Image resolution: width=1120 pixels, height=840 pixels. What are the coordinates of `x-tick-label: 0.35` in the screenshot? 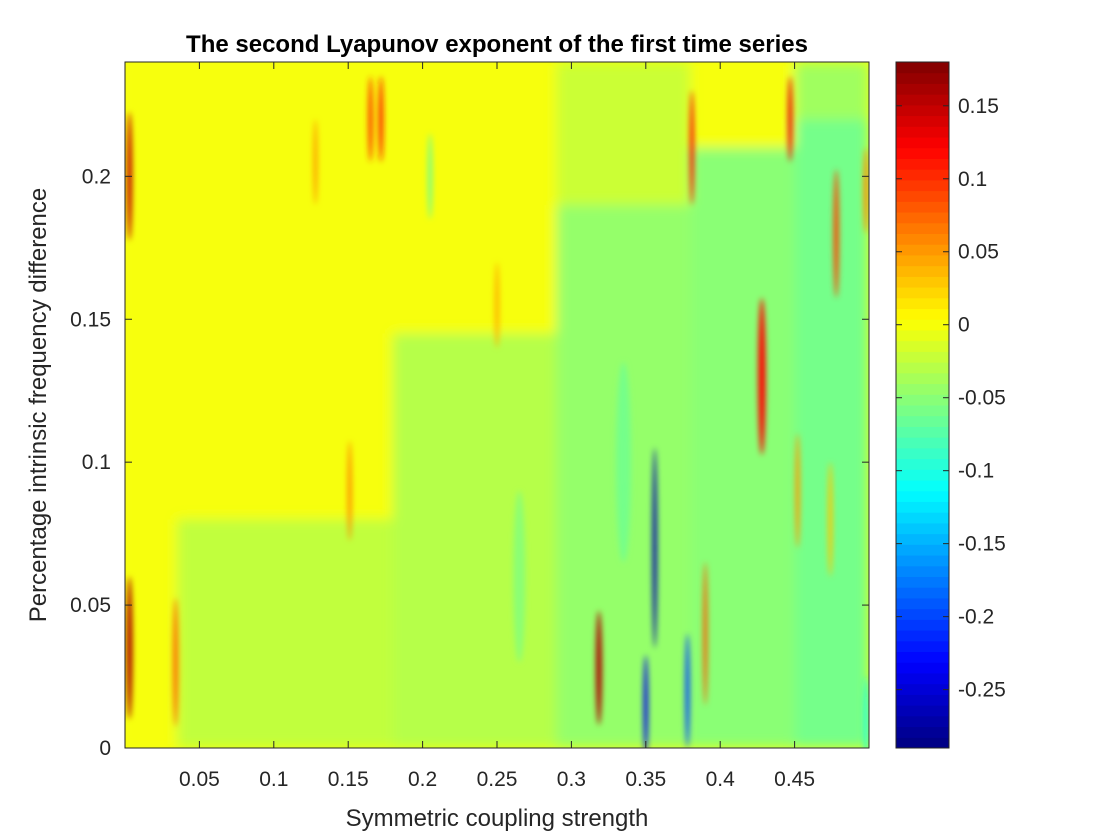 It's located at (645, 779).